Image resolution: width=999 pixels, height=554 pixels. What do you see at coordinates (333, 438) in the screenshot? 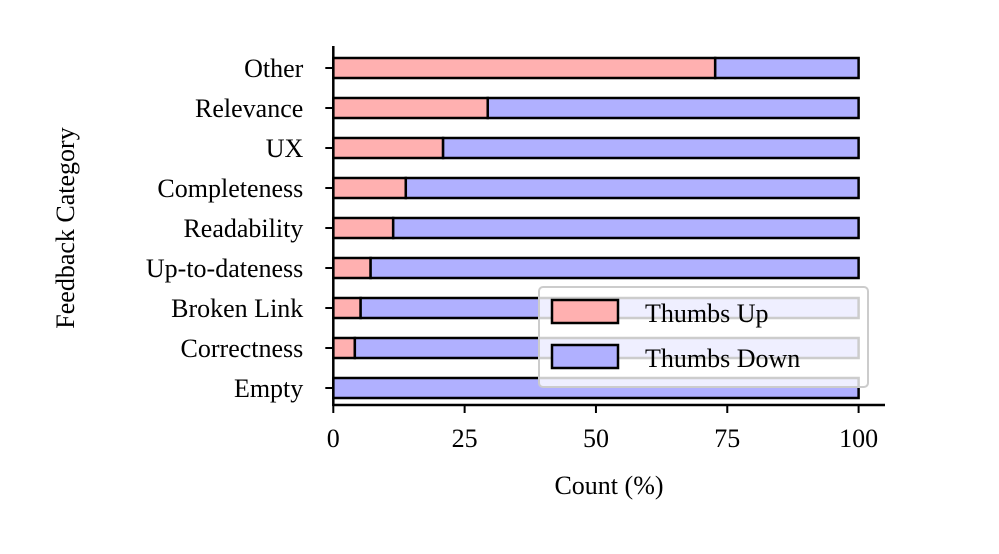
I see `x-tick-label: 0` at bounding box center [333, 438].